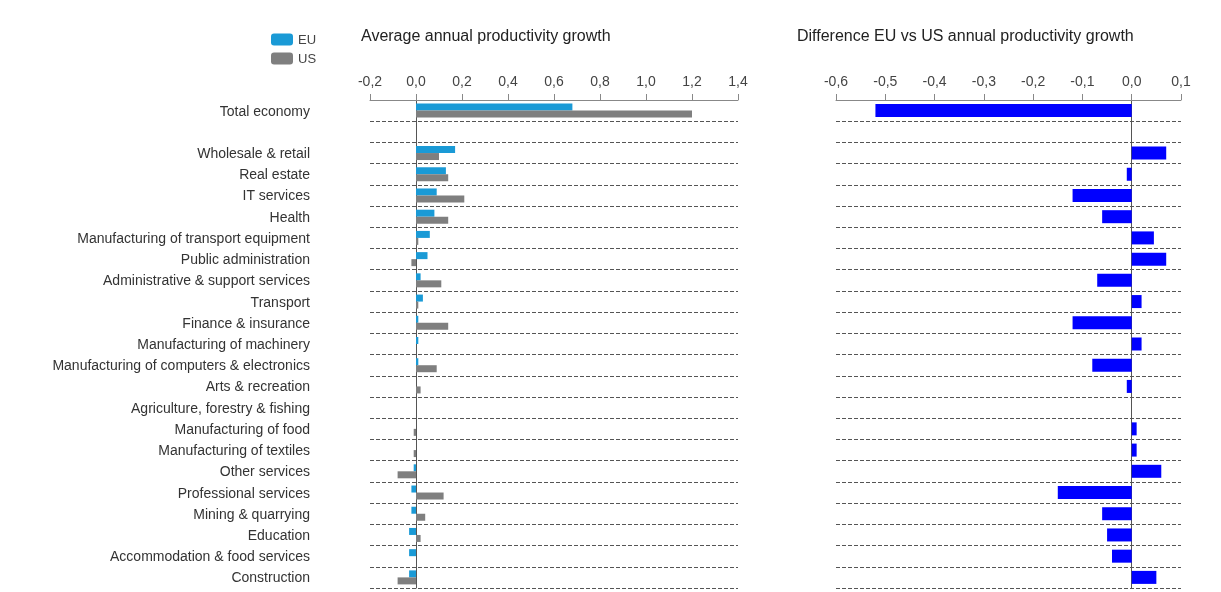 Image resolution: width=1221 pixels, height=592 pixels. I want to click on y-tick-label: Total economy, so click(264, 110).